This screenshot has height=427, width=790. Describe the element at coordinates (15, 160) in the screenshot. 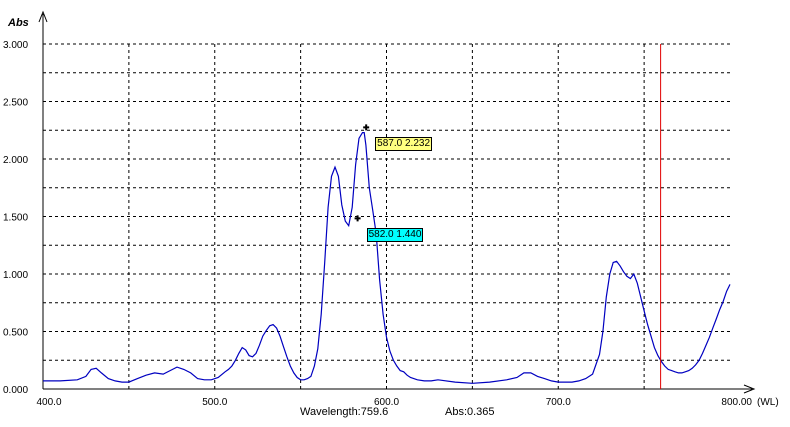

I see `y-tick-label: 2.000` at that location.